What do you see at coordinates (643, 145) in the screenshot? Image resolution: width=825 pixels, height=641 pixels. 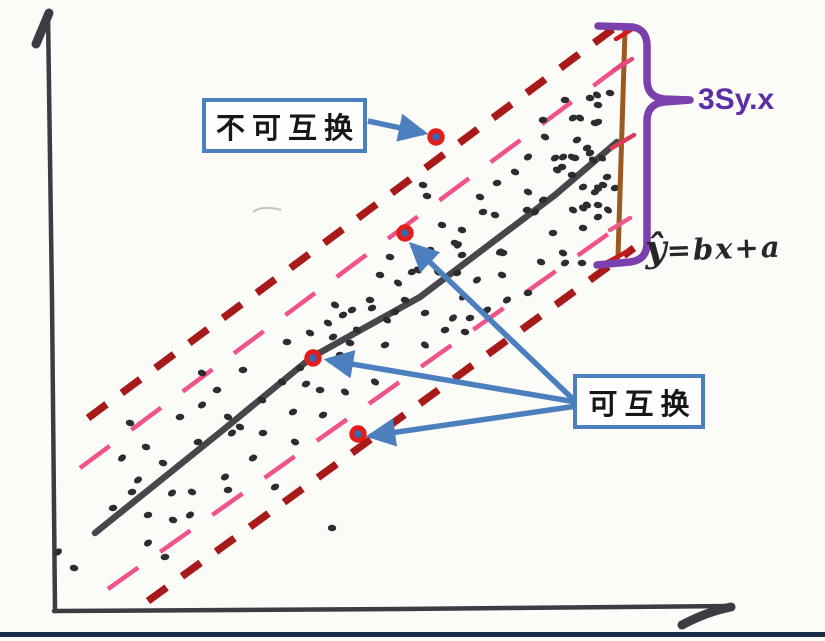 I see `brace-icon` at bounding box center [643, 145].